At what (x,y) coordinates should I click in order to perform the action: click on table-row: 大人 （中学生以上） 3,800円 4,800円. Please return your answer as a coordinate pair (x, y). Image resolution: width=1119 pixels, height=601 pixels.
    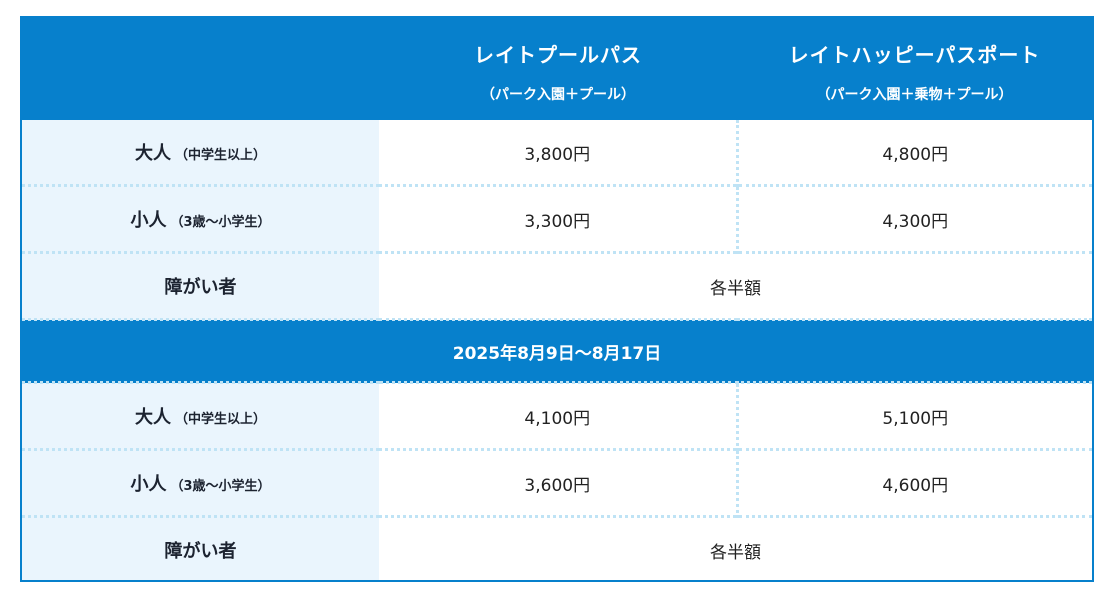
    Looking at the image, I should click on (557, 153).